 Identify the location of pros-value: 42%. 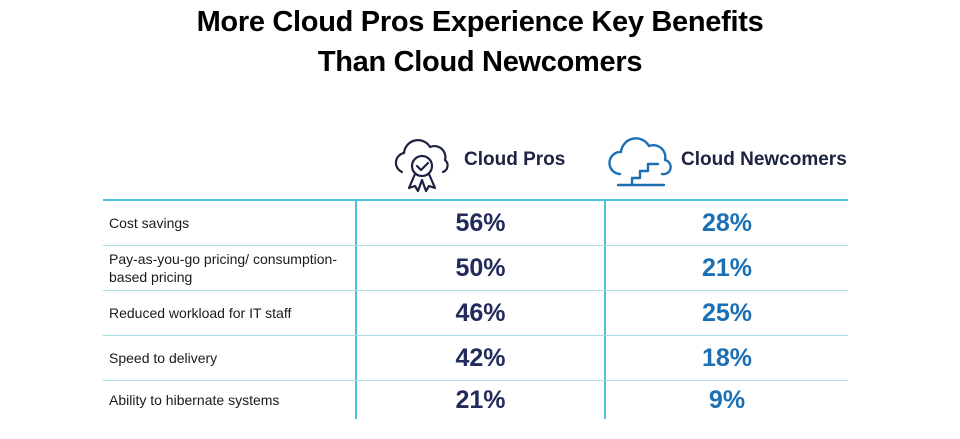
(479, 358).